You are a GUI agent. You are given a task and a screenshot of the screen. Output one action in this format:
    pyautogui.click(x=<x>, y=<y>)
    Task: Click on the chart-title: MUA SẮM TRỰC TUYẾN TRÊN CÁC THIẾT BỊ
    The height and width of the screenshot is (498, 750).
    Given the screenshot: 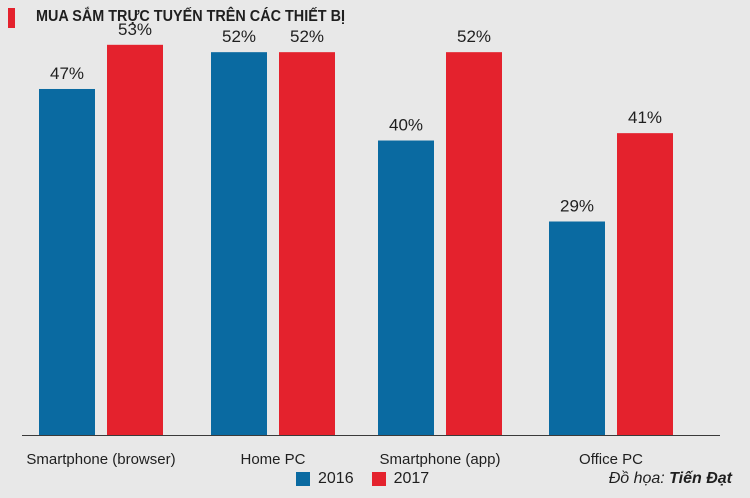 What is the action you would take?
    pyautogui.click(x=191, y=16)
    